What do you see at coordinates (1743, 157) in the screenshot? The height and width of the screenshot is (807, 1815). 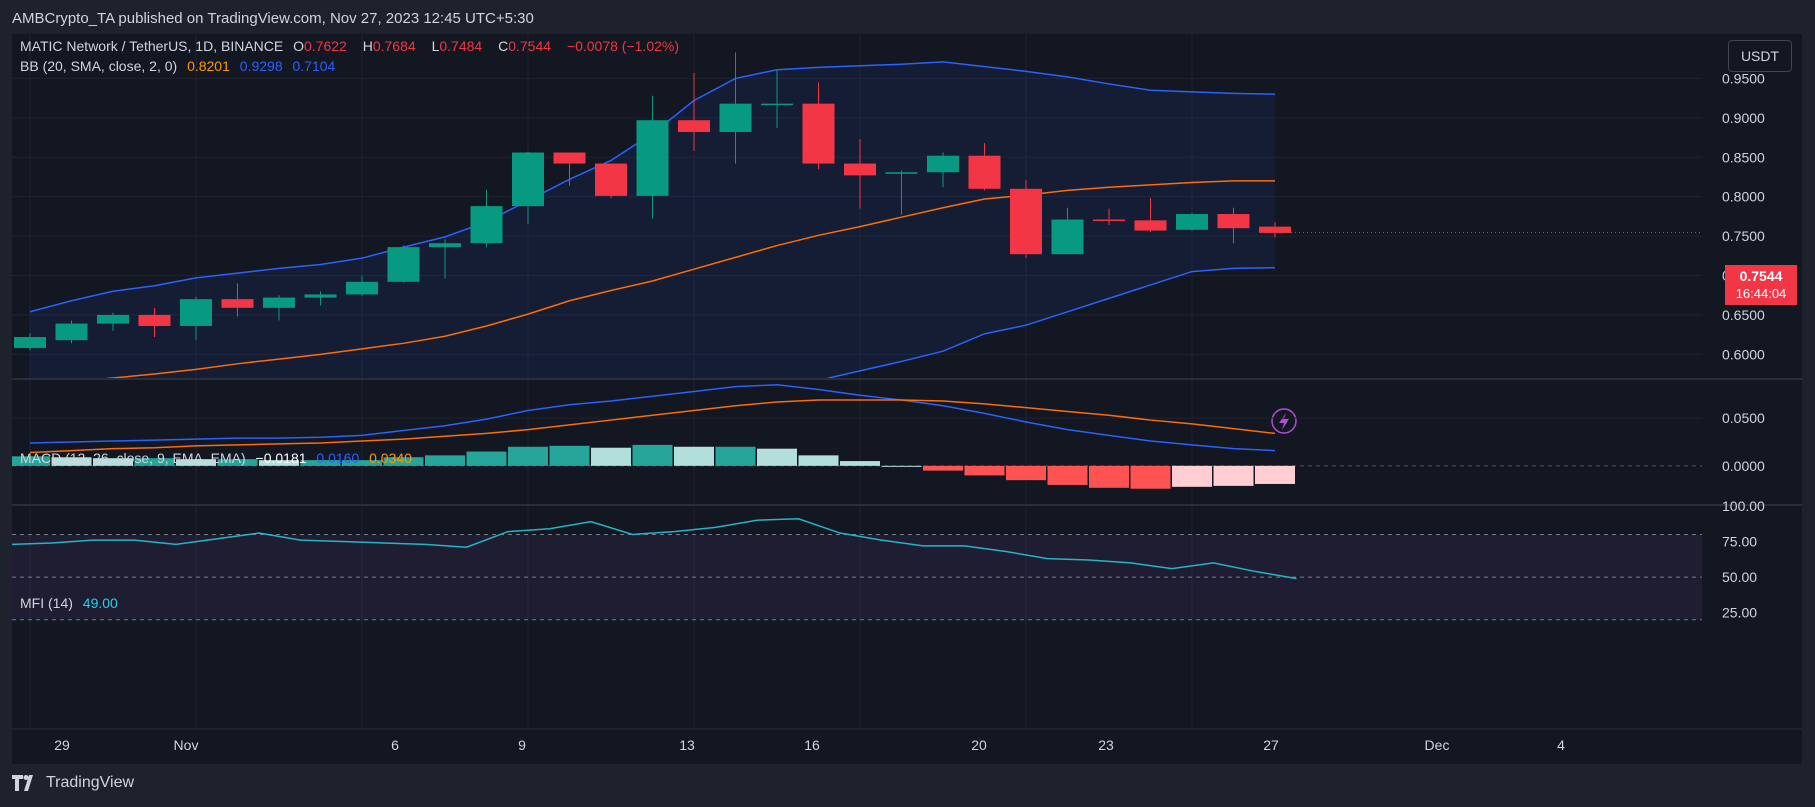 I see `price-tick-label: 0.8500` at bounding box center [1743, 157].